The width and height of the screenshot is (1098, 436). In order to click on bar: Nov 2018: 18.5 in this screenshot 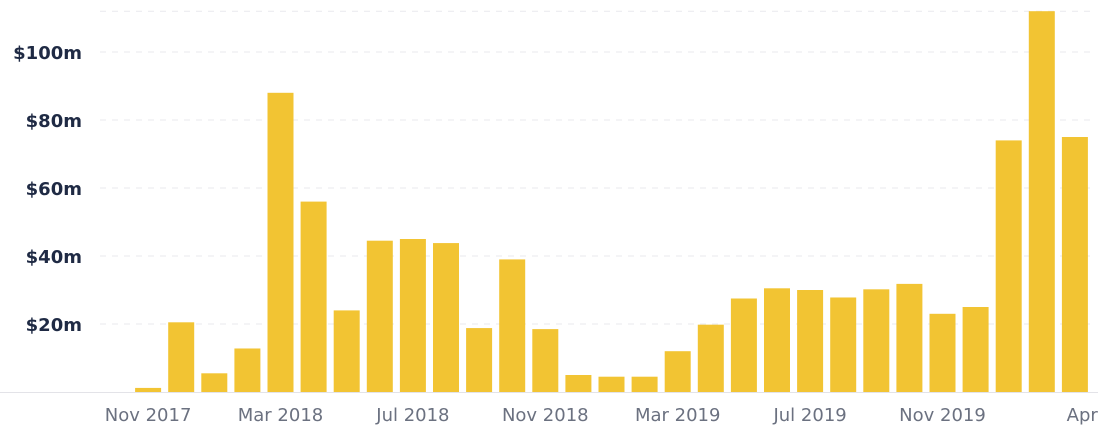, I will do `click(545, 360)`.